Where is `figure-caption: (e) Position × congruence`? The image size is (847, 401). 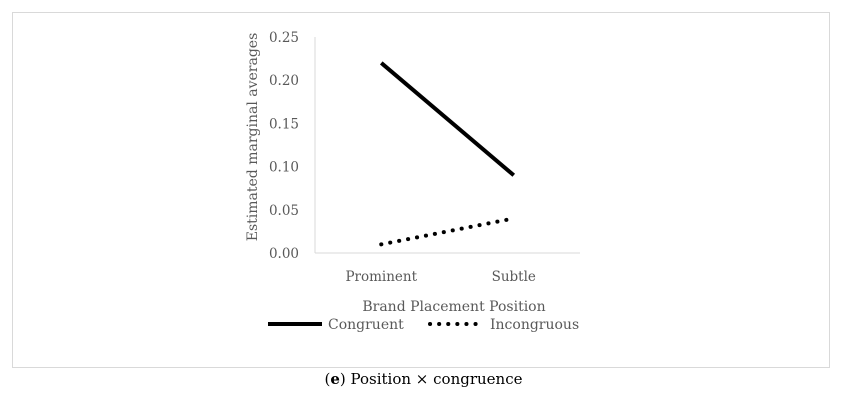 figure-caption: (e) Position × congruence is located at coordinates (423, 379).